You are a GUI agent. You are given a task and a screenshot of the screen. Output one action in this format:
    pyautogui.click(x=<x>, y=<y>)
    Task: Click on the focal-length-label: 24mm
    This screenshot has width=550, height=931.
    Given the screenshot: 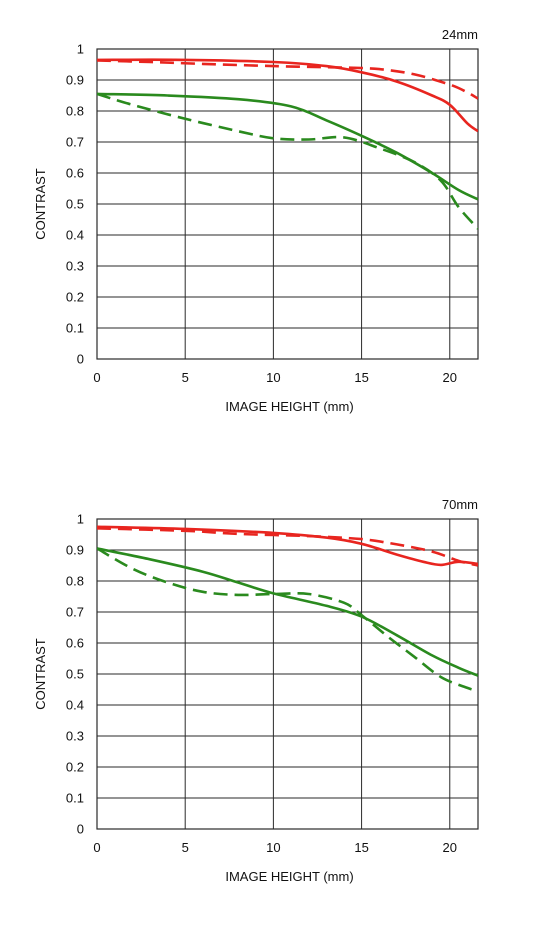 What is the action you would take?
    pyautogui.click(x=460, y=34)
    